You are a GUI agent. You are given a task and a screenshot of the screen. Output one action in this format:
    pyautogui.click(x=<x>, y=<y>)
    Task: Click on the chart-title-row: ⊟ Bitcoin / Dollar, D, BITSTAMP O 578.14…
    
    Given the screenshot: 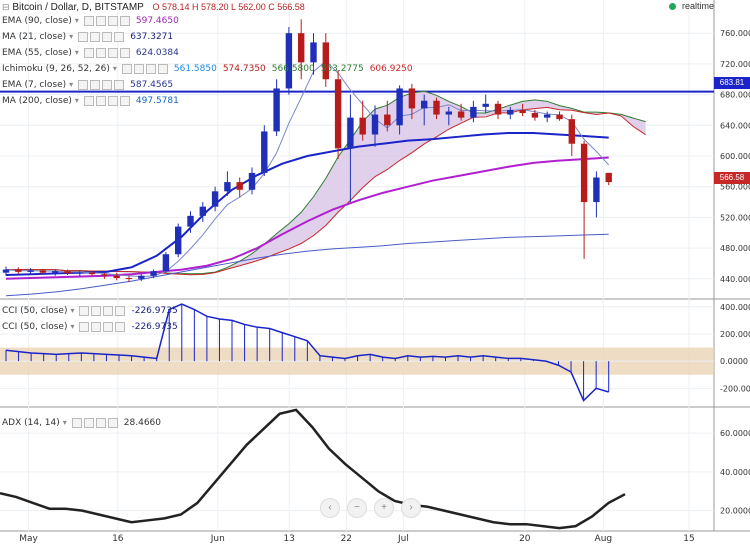 What is the action you would take?
    pyautogui.click(x=153, y=7)
    